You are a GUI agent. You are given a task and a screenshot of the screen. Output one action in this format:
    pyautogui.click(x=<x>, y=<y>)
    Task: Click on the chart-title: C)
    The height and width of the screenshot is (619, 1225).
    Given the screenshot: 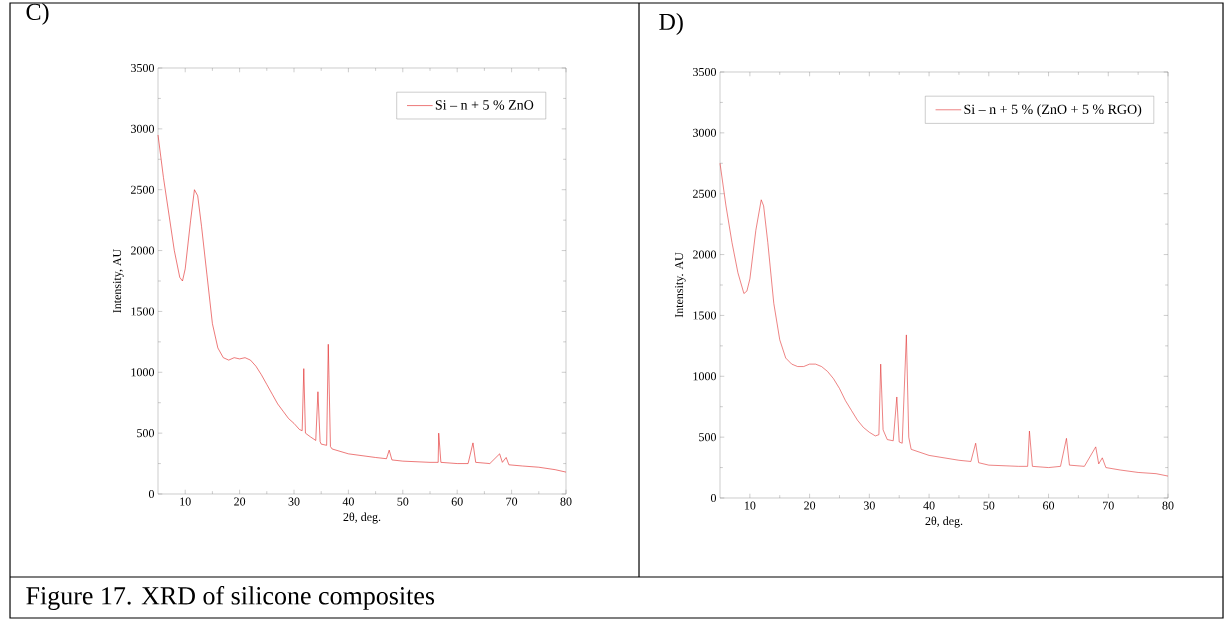 What is the action you would take?
    pyautogui.click(x=37, y=14)
    